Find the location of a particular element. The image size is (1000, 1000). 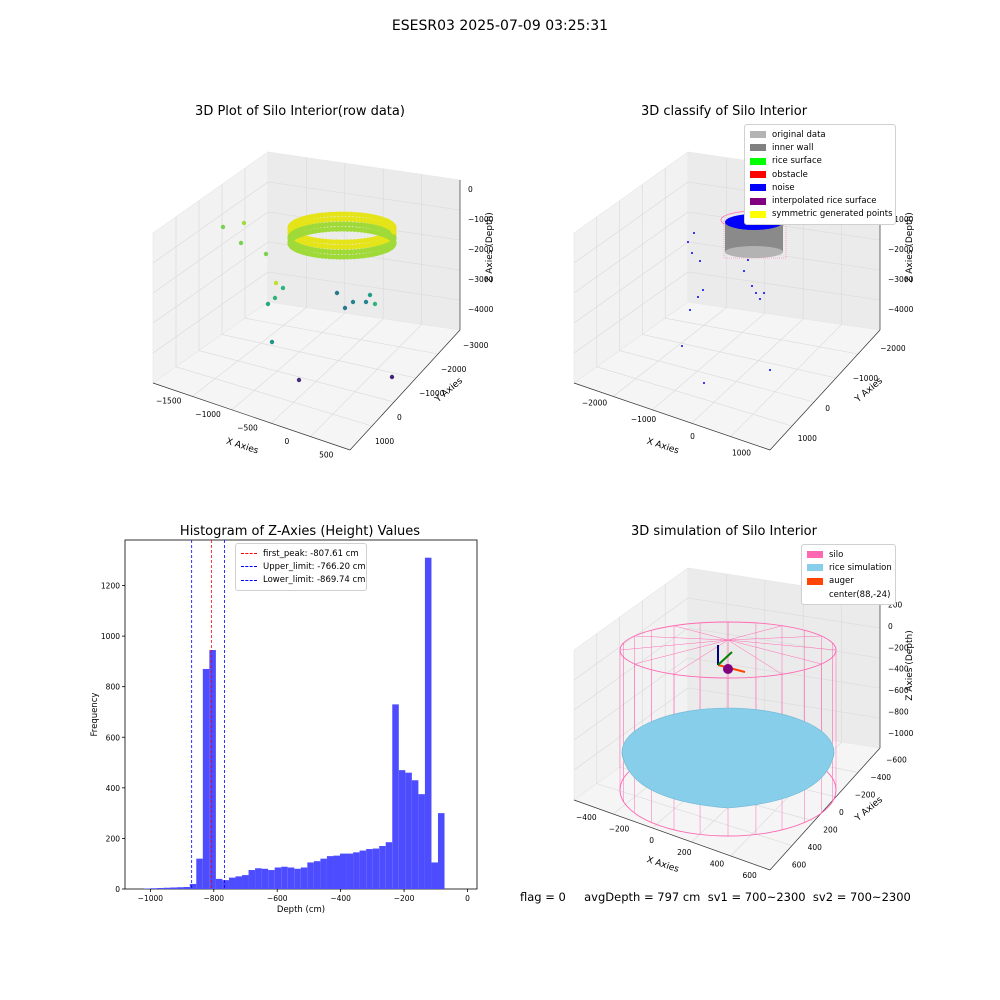

legend-label: obstacle is located at coordinates (790, 174).